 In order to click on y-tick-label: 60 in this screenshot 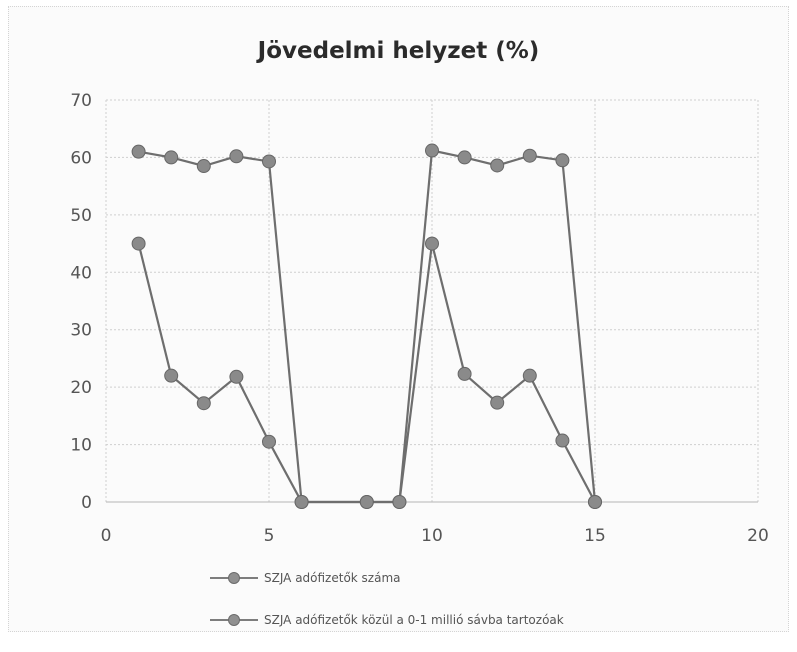, I will do `click(81, 158)`.